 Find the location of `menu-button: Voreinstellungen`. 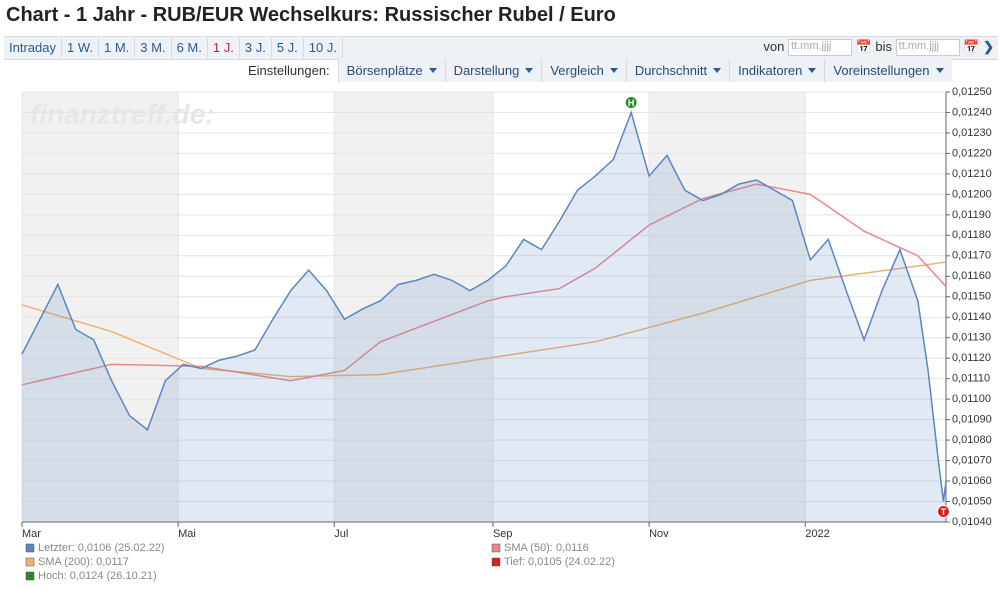

menu-button: Voreinstellungen is located at coordinates (888, 70).